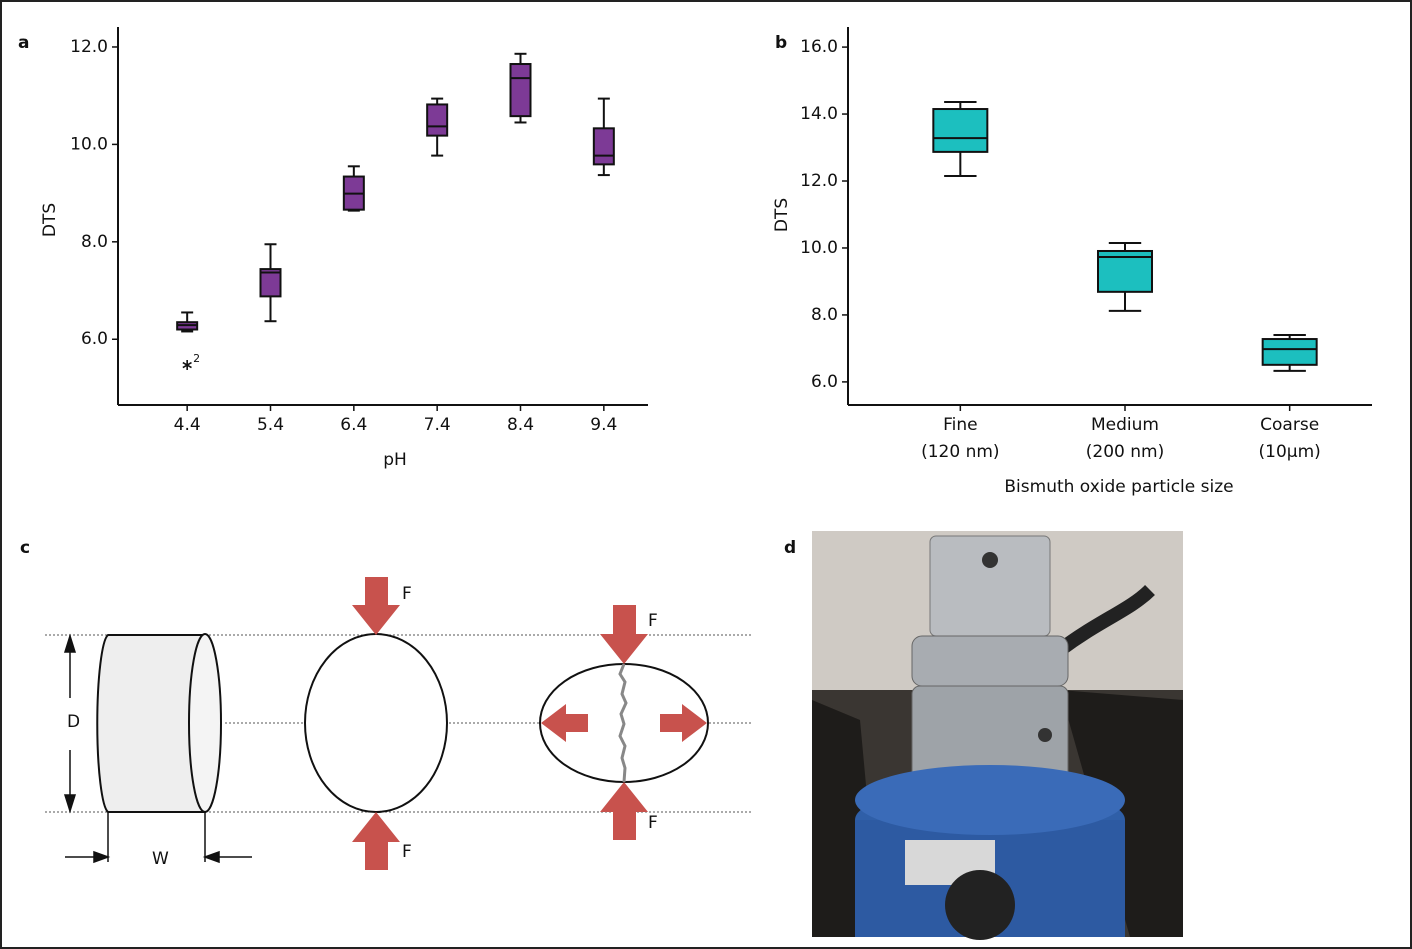 The image size is (1412, 949). I want to click on dimension-label: D, so click(73, 722).